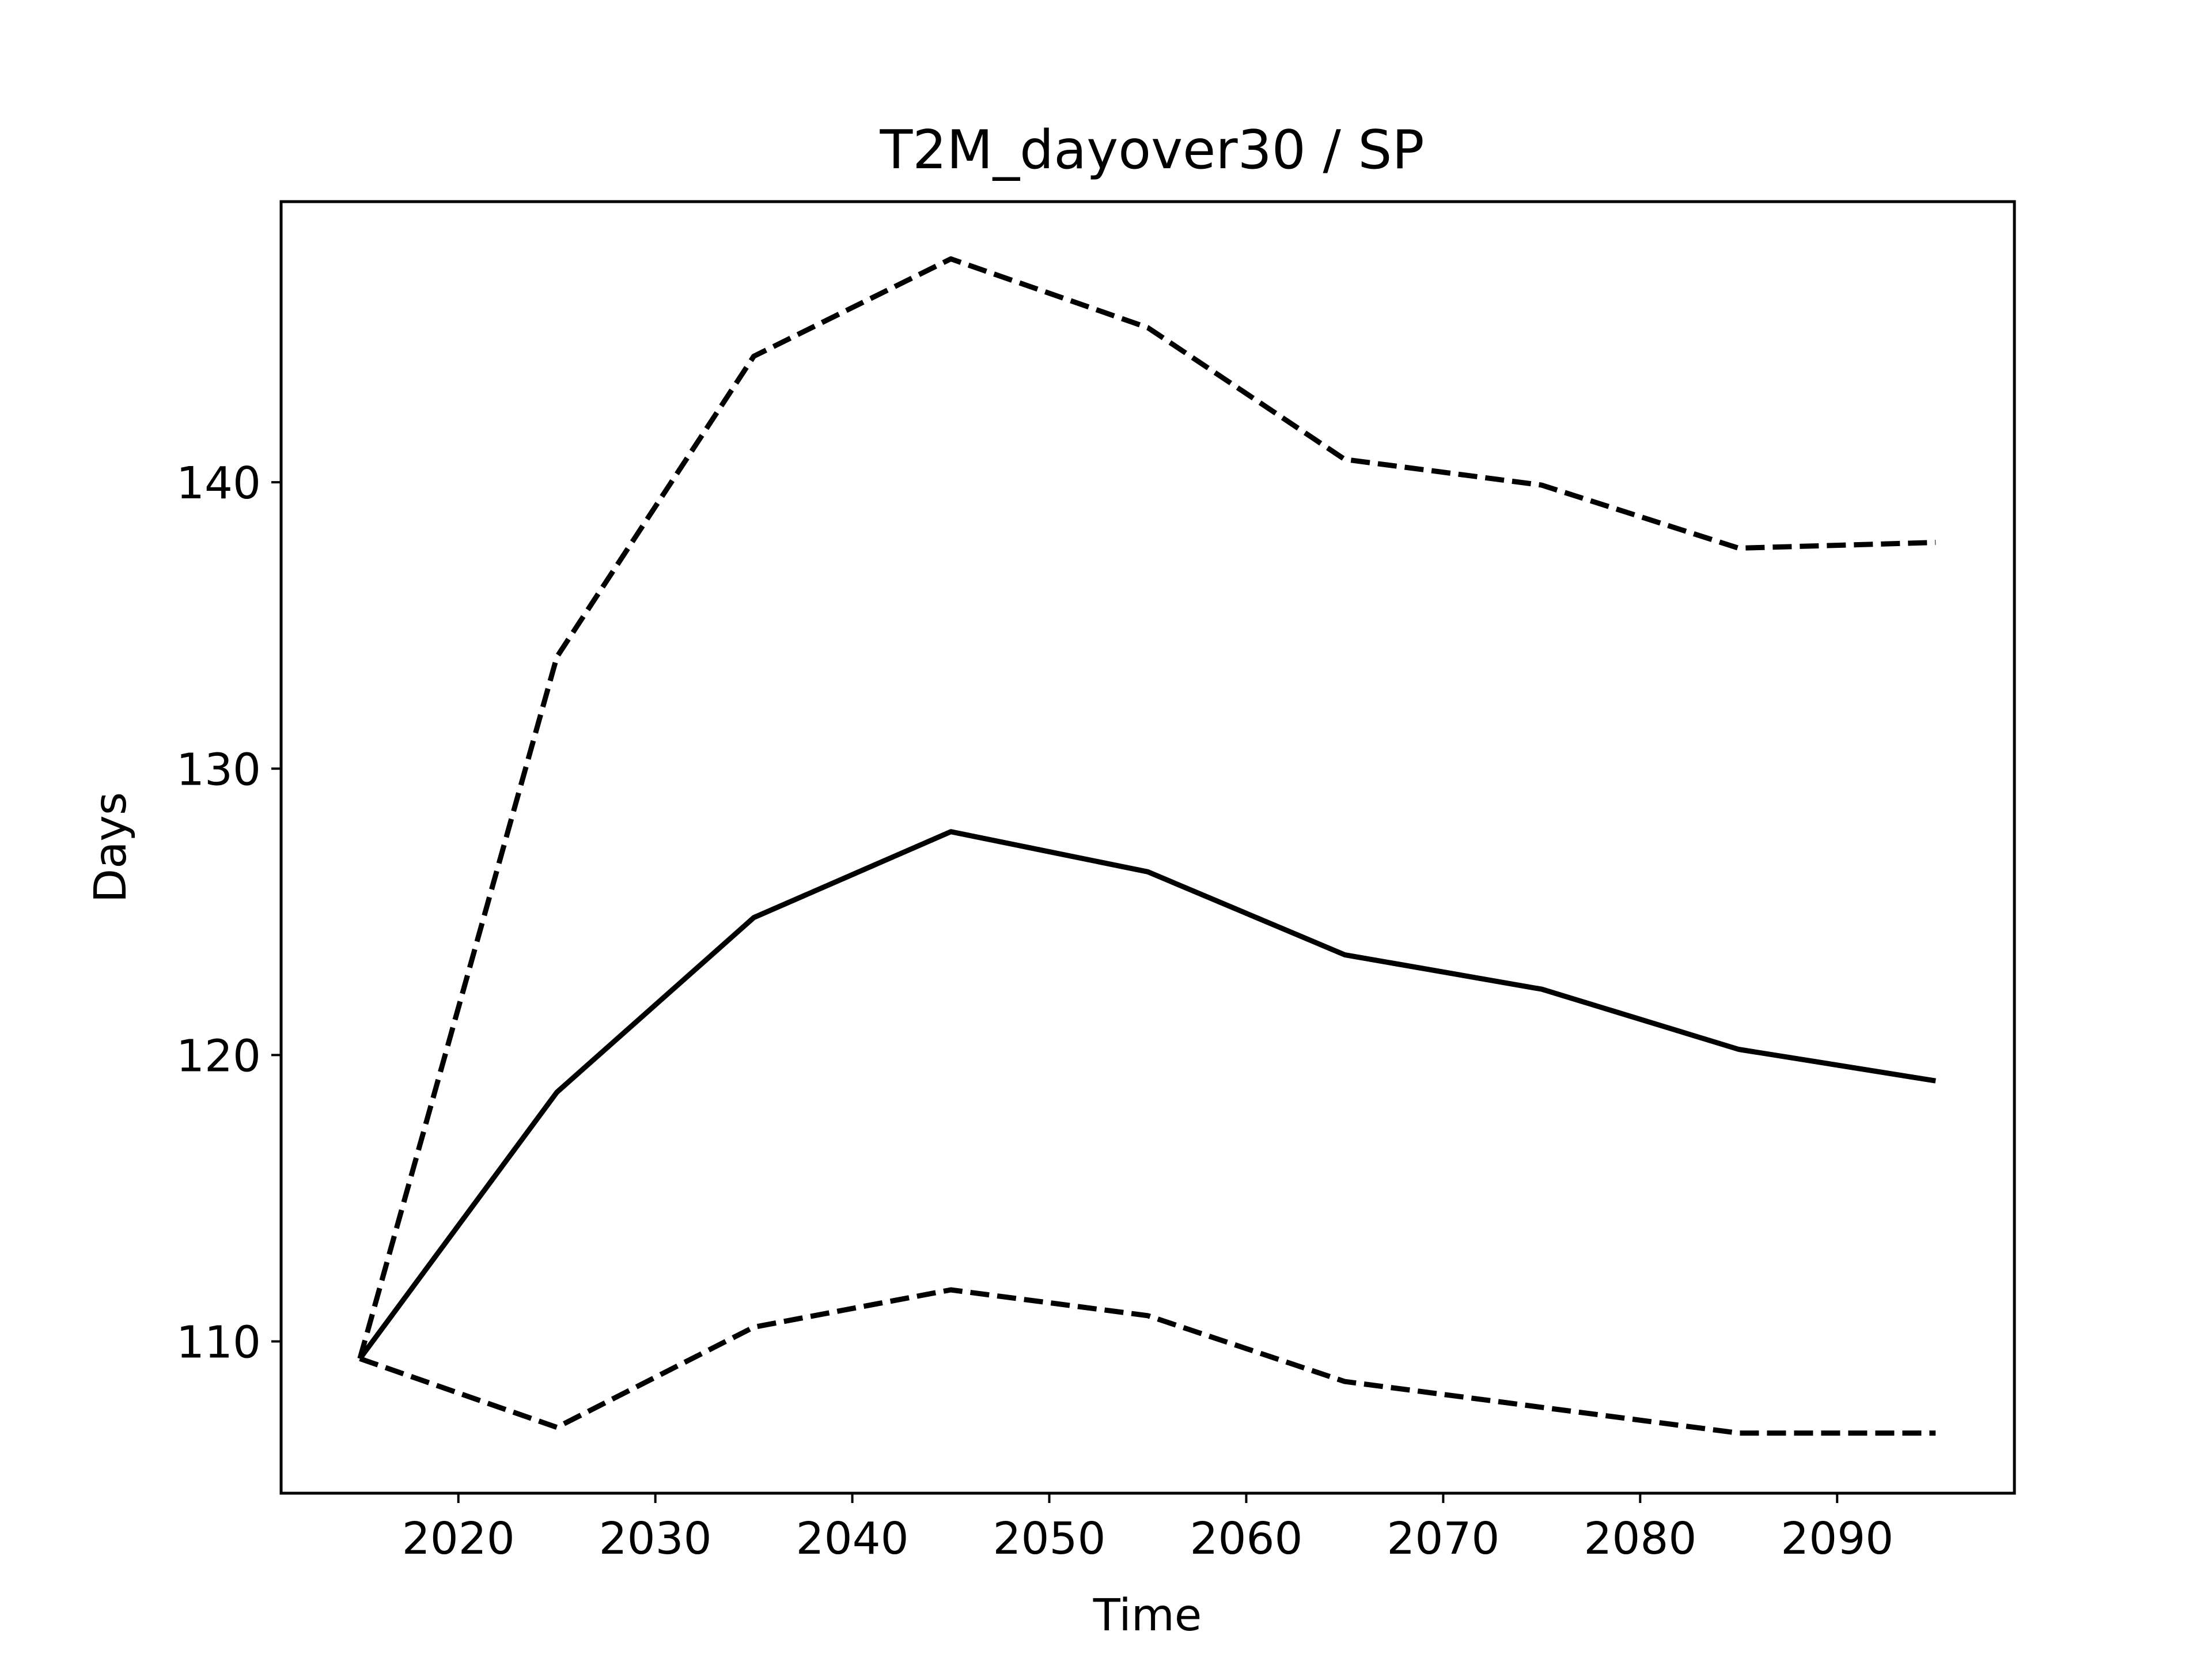 This screenshot has width=2212, height=1662. I want to click on y-axis-label: Days, so click(111, 847).